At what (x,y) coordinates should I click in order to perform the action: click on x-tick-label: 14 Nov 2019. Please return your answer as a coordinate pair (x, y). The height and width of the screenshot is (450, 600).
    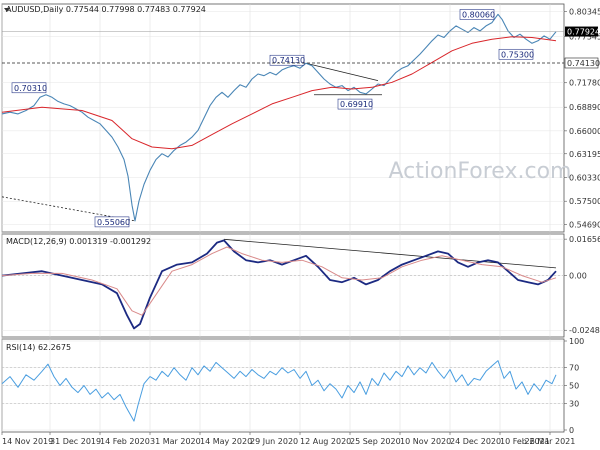
    Looking at the image, I should click on (27, 441).